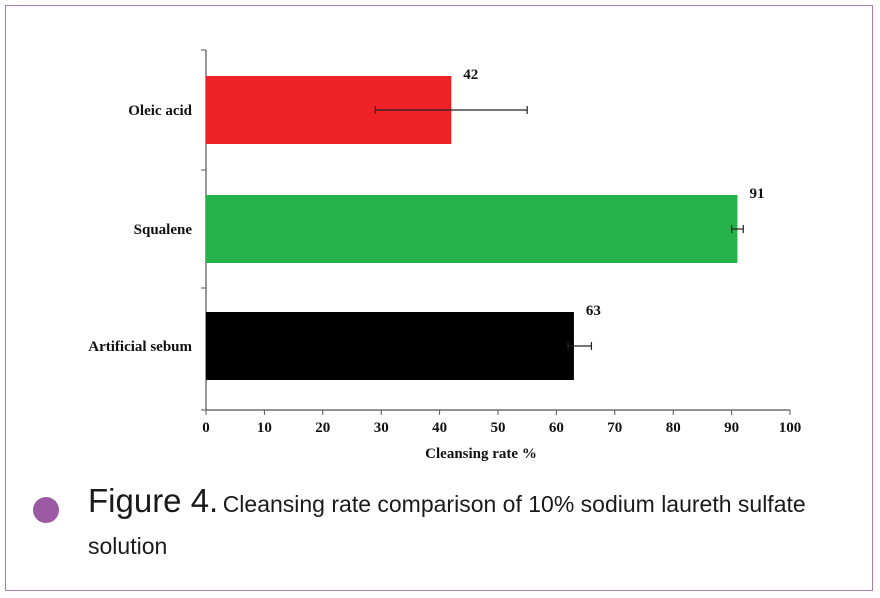  What do you see at coordinates (614, 428) in the screenshot?
I see `x-tick-label: 70` at bounding box center [614, 428].